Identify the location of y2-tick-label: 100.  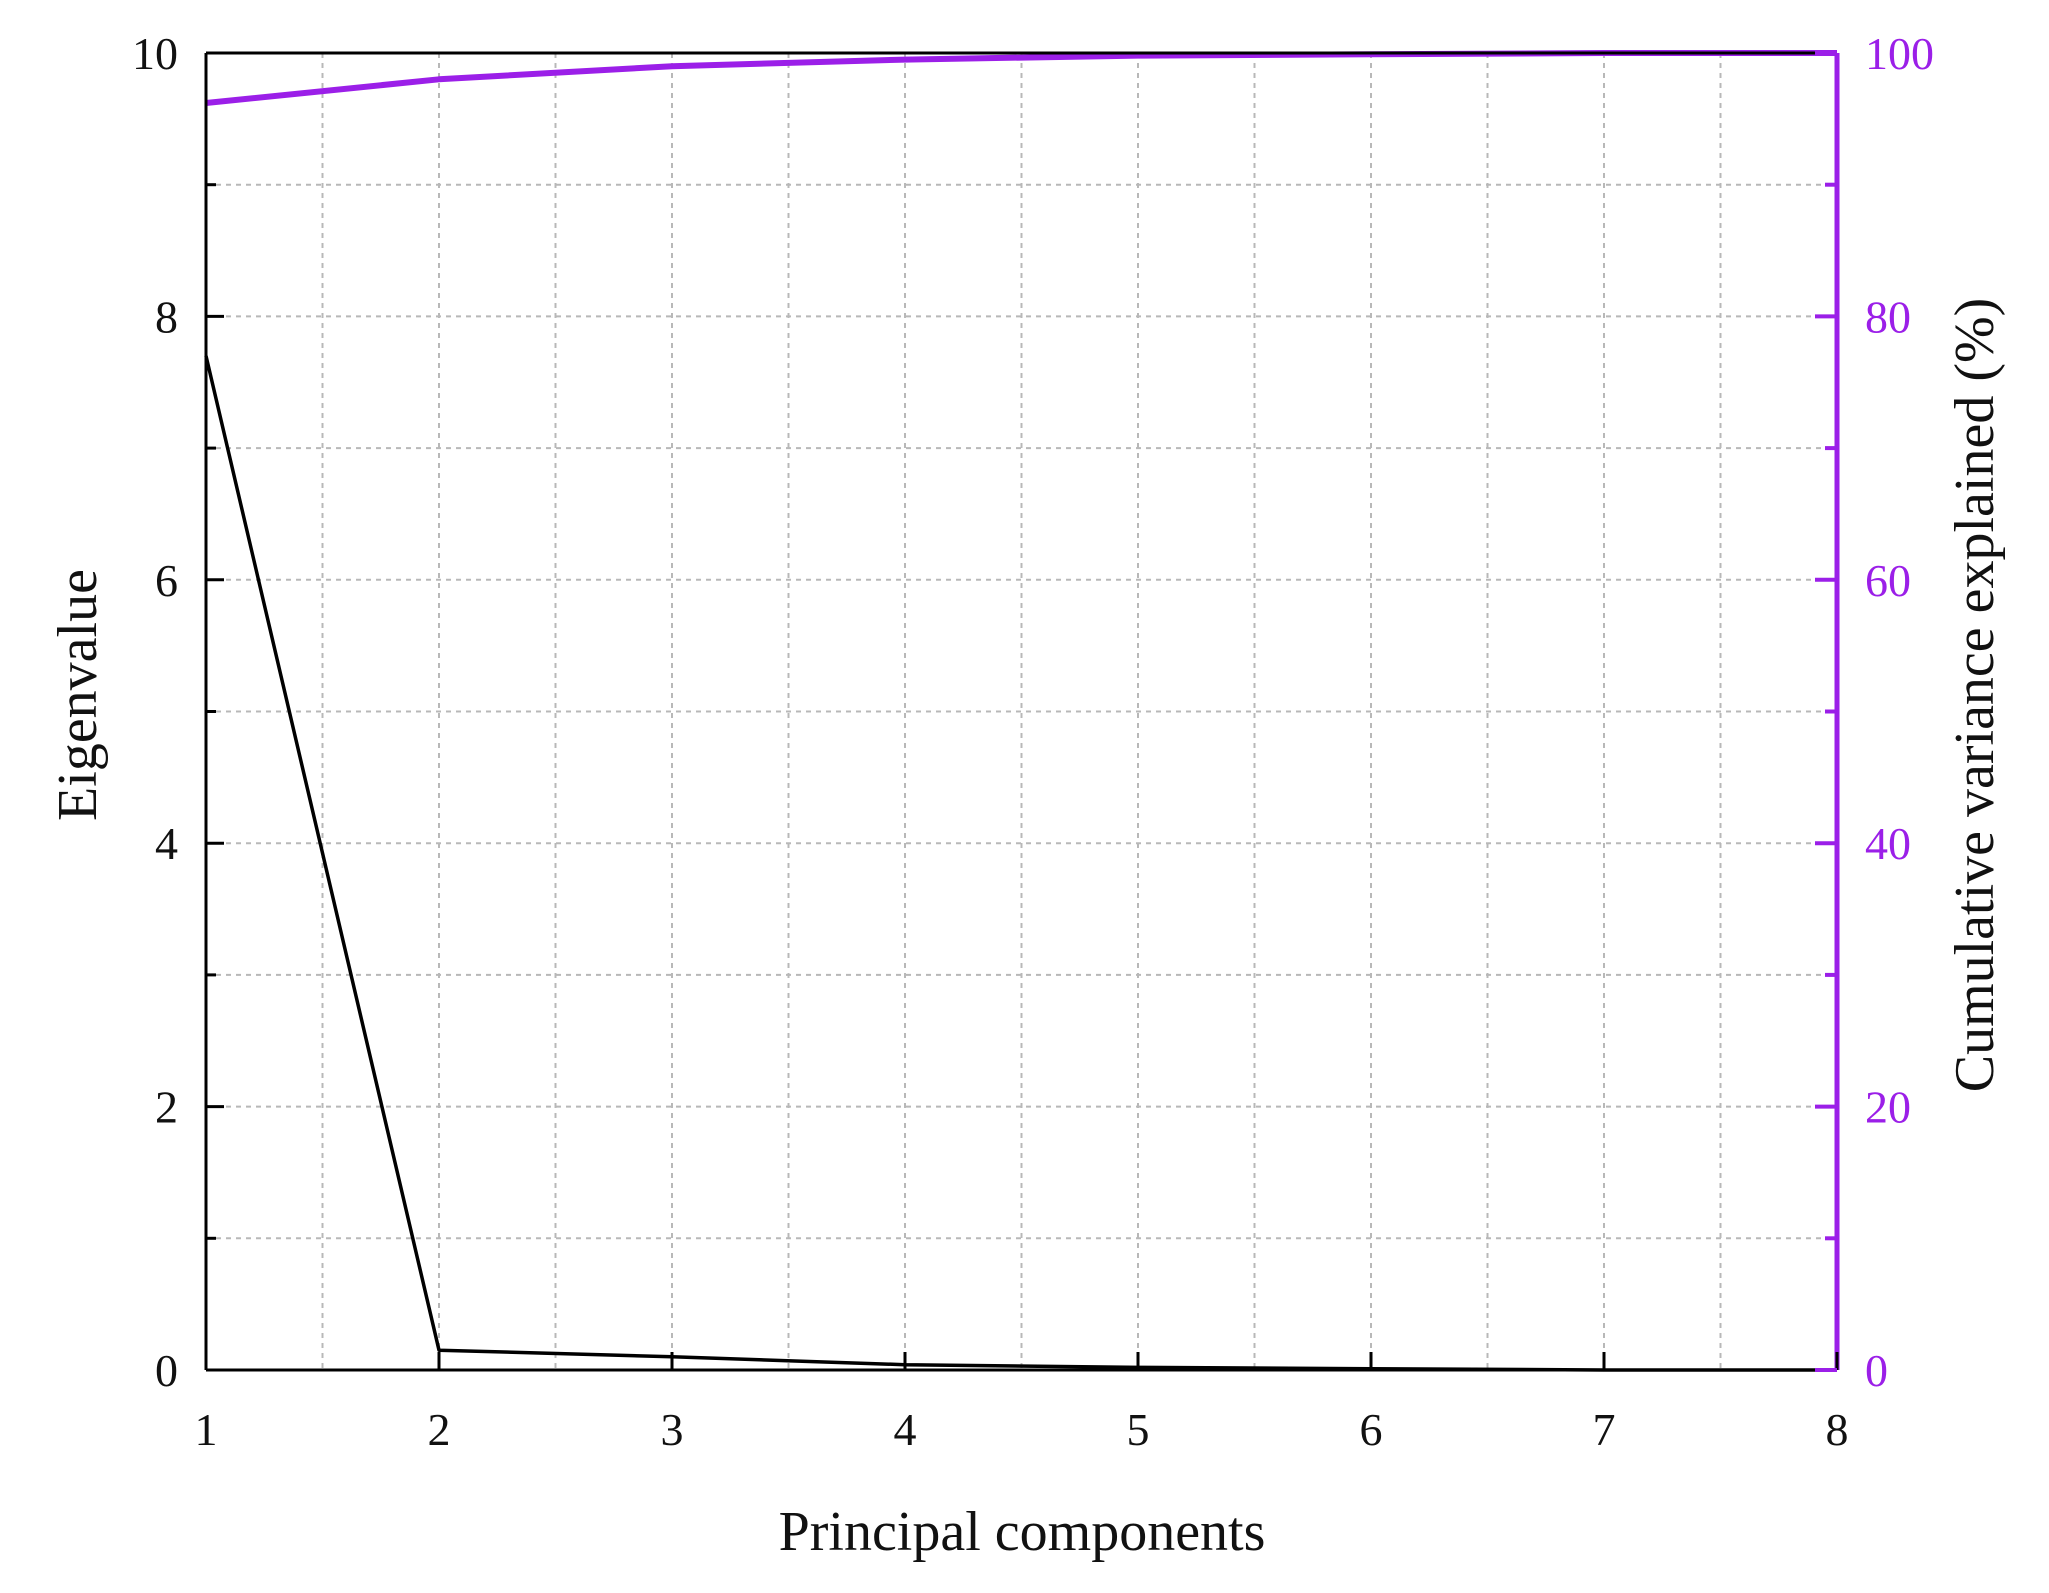
(1899, 53).